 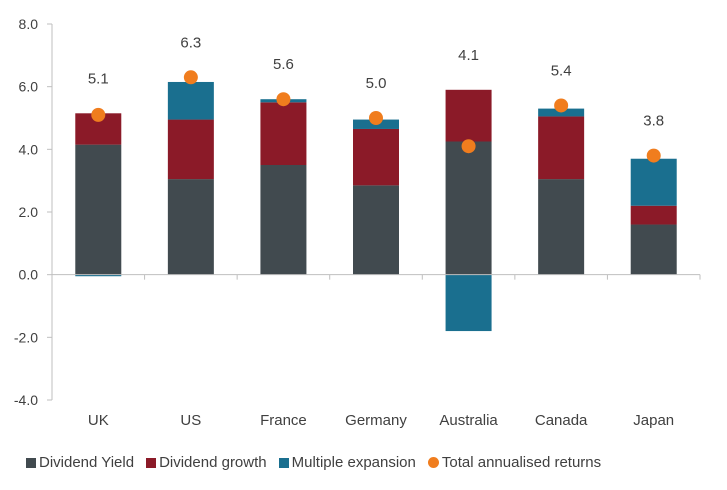 I want to click on x-category-label: US, so click(x=190, y=420).